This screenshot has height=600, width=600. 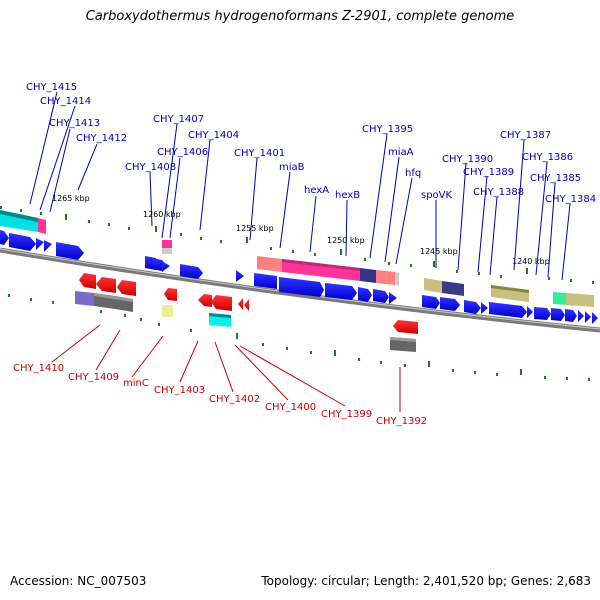 I want to click on gene-label-chy-1414: CHY_1414, so click(x=65, y=101).